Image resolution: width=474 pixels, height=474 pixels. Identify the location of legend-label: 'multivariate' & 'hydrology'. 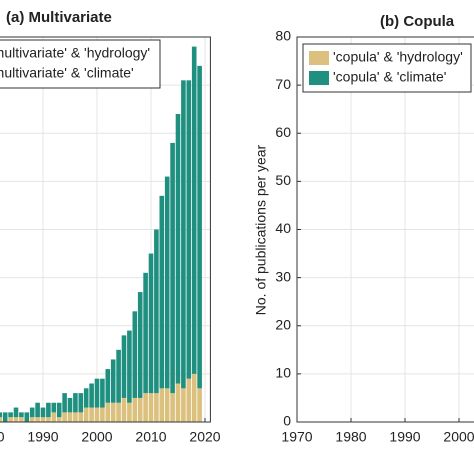
(75, 53).